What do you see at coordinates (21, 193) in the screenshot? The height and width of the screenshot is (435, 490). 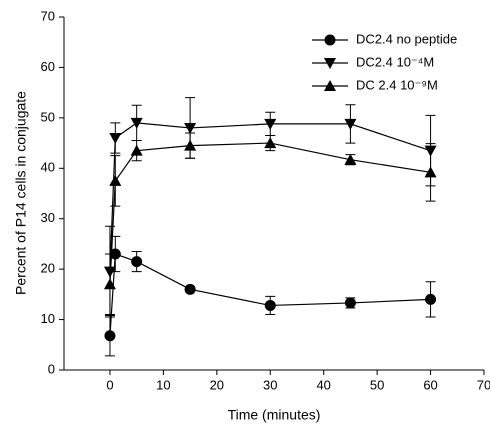 I see `y-axis-title: Percent of P14 cells in conjugate` at bounding box center [21, 193].